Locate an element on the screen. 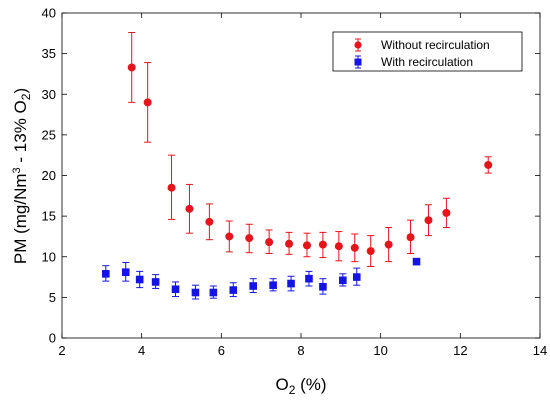 The width and height of the screenshot is (550, 403). y-tick-label: 20 is located at coordinates (49, 175).